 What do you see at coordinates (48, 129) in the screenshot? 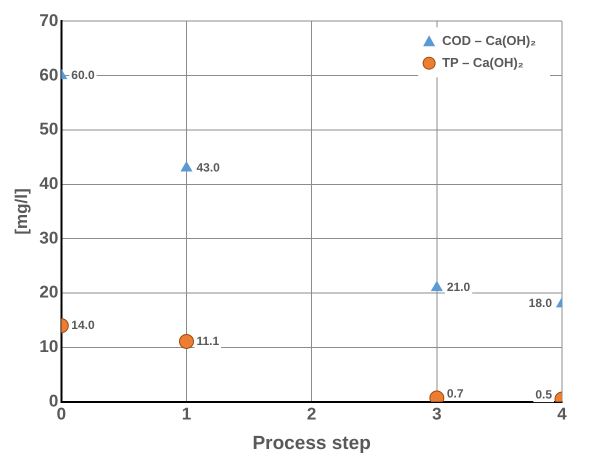
I see `y-tick-label: 50` at bounding box center [48, 129].